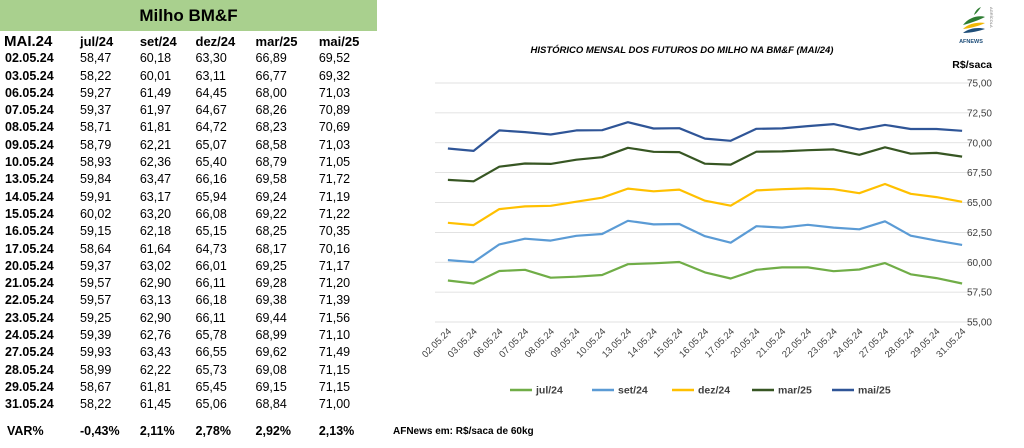 The height and width of the screenshot is (448, 1024). What do you see at coordinates (210, 75) in the screenshot?
I see `price-cell: 63,11` at bounding box center [210, 75].